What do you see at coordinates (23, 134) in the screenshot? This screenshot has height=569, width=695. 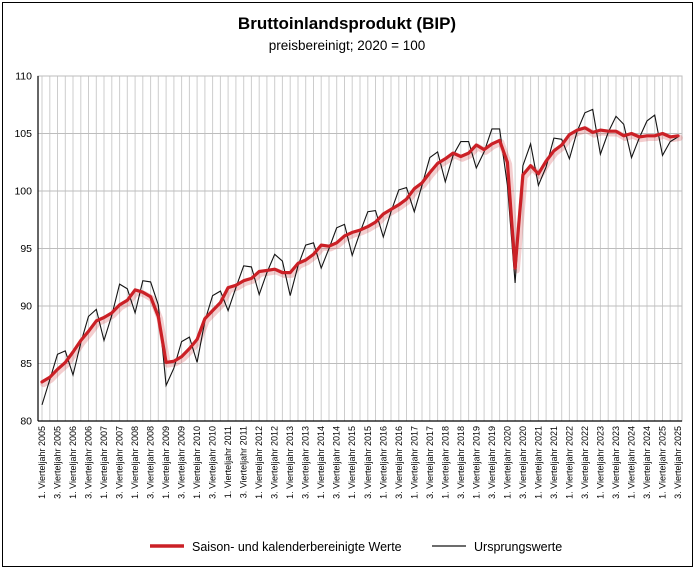 I see `y-tick-label: 105` at bounding box center [23, 134].